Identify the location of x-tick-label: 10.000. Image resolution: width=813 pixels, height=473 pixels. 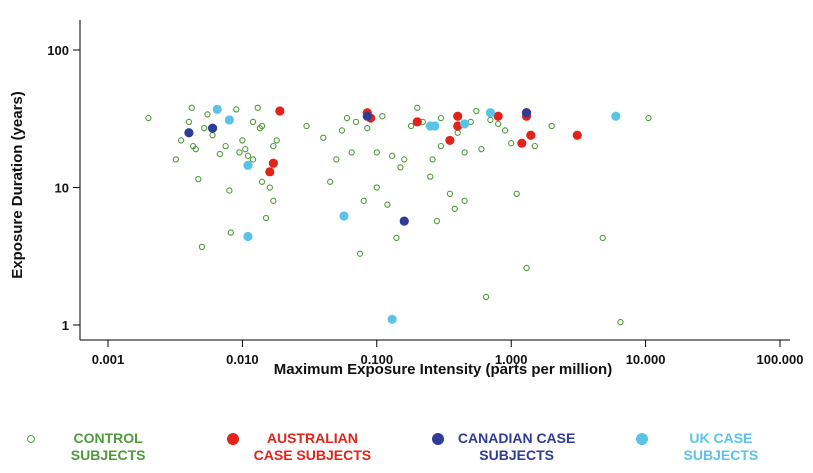
(646, 359).